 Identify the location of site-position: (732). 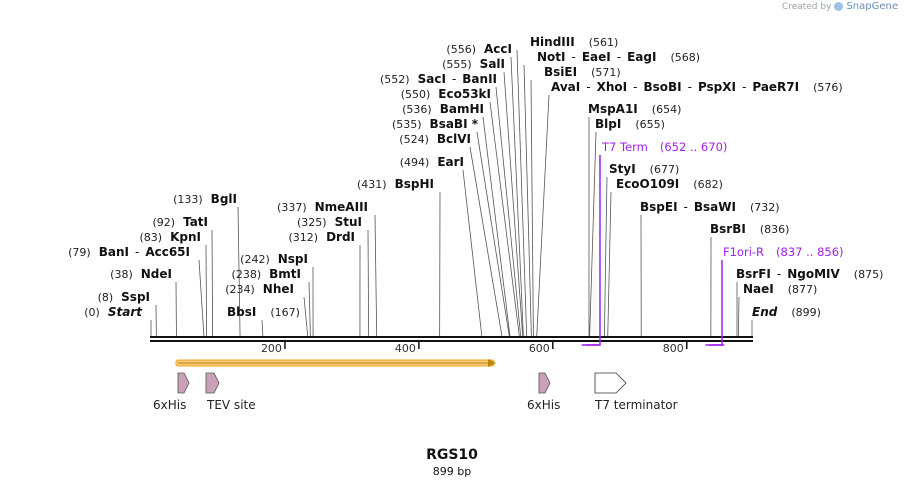
(765, 207).